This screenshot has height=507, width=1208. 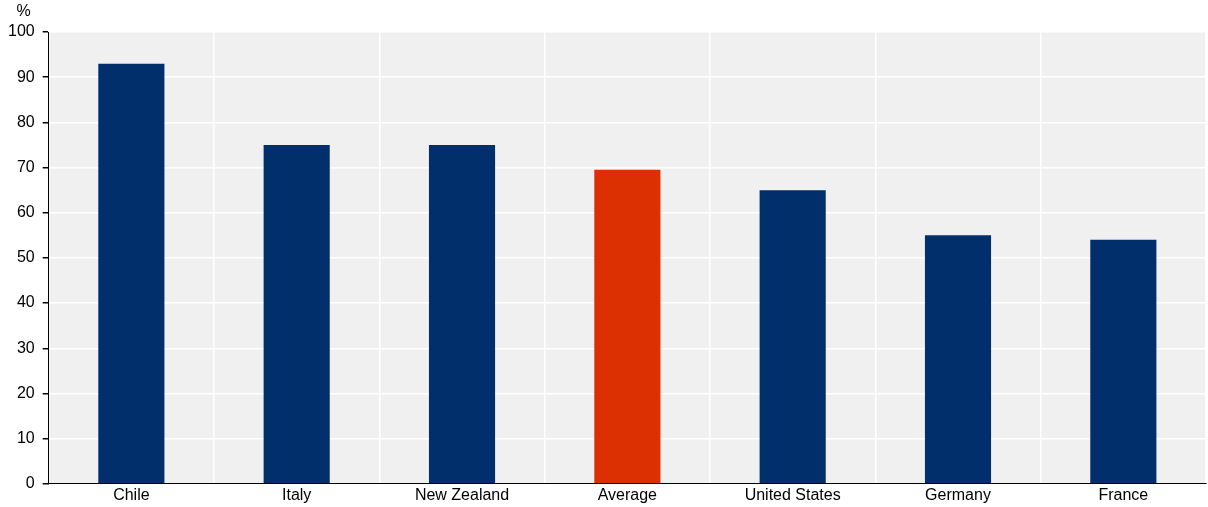 What do you see at coordinates (21, 31) in the screenshot?
I see `y-tick-label: 100` at bounding box center [21, 31].